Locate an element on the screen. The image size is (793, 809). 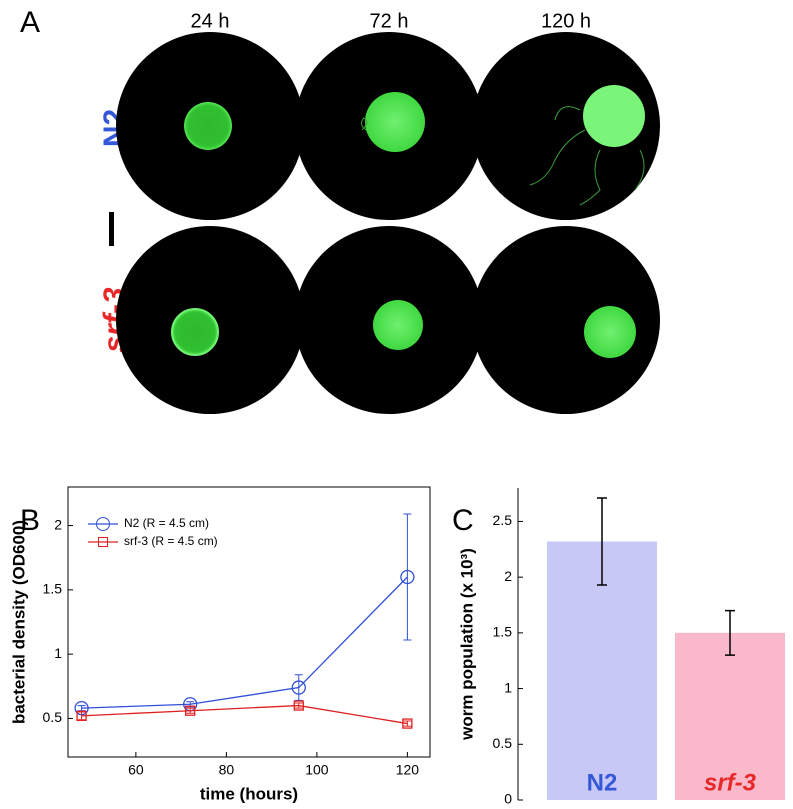
x-tick-label: 60 is located at coordinates (136, 770).